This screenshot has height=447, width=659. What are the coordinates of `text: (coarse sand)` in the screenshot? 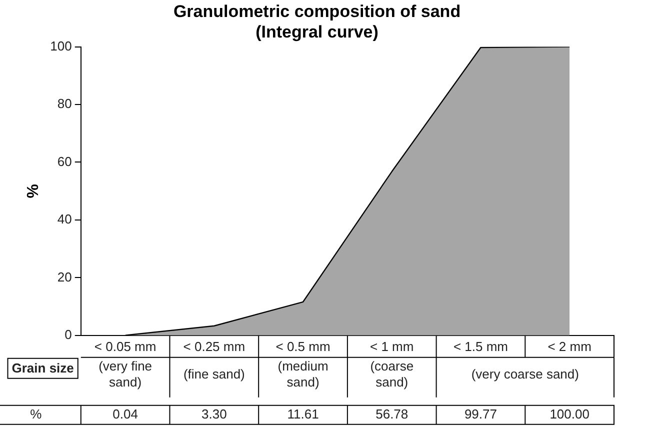 It's located at (392, 374).